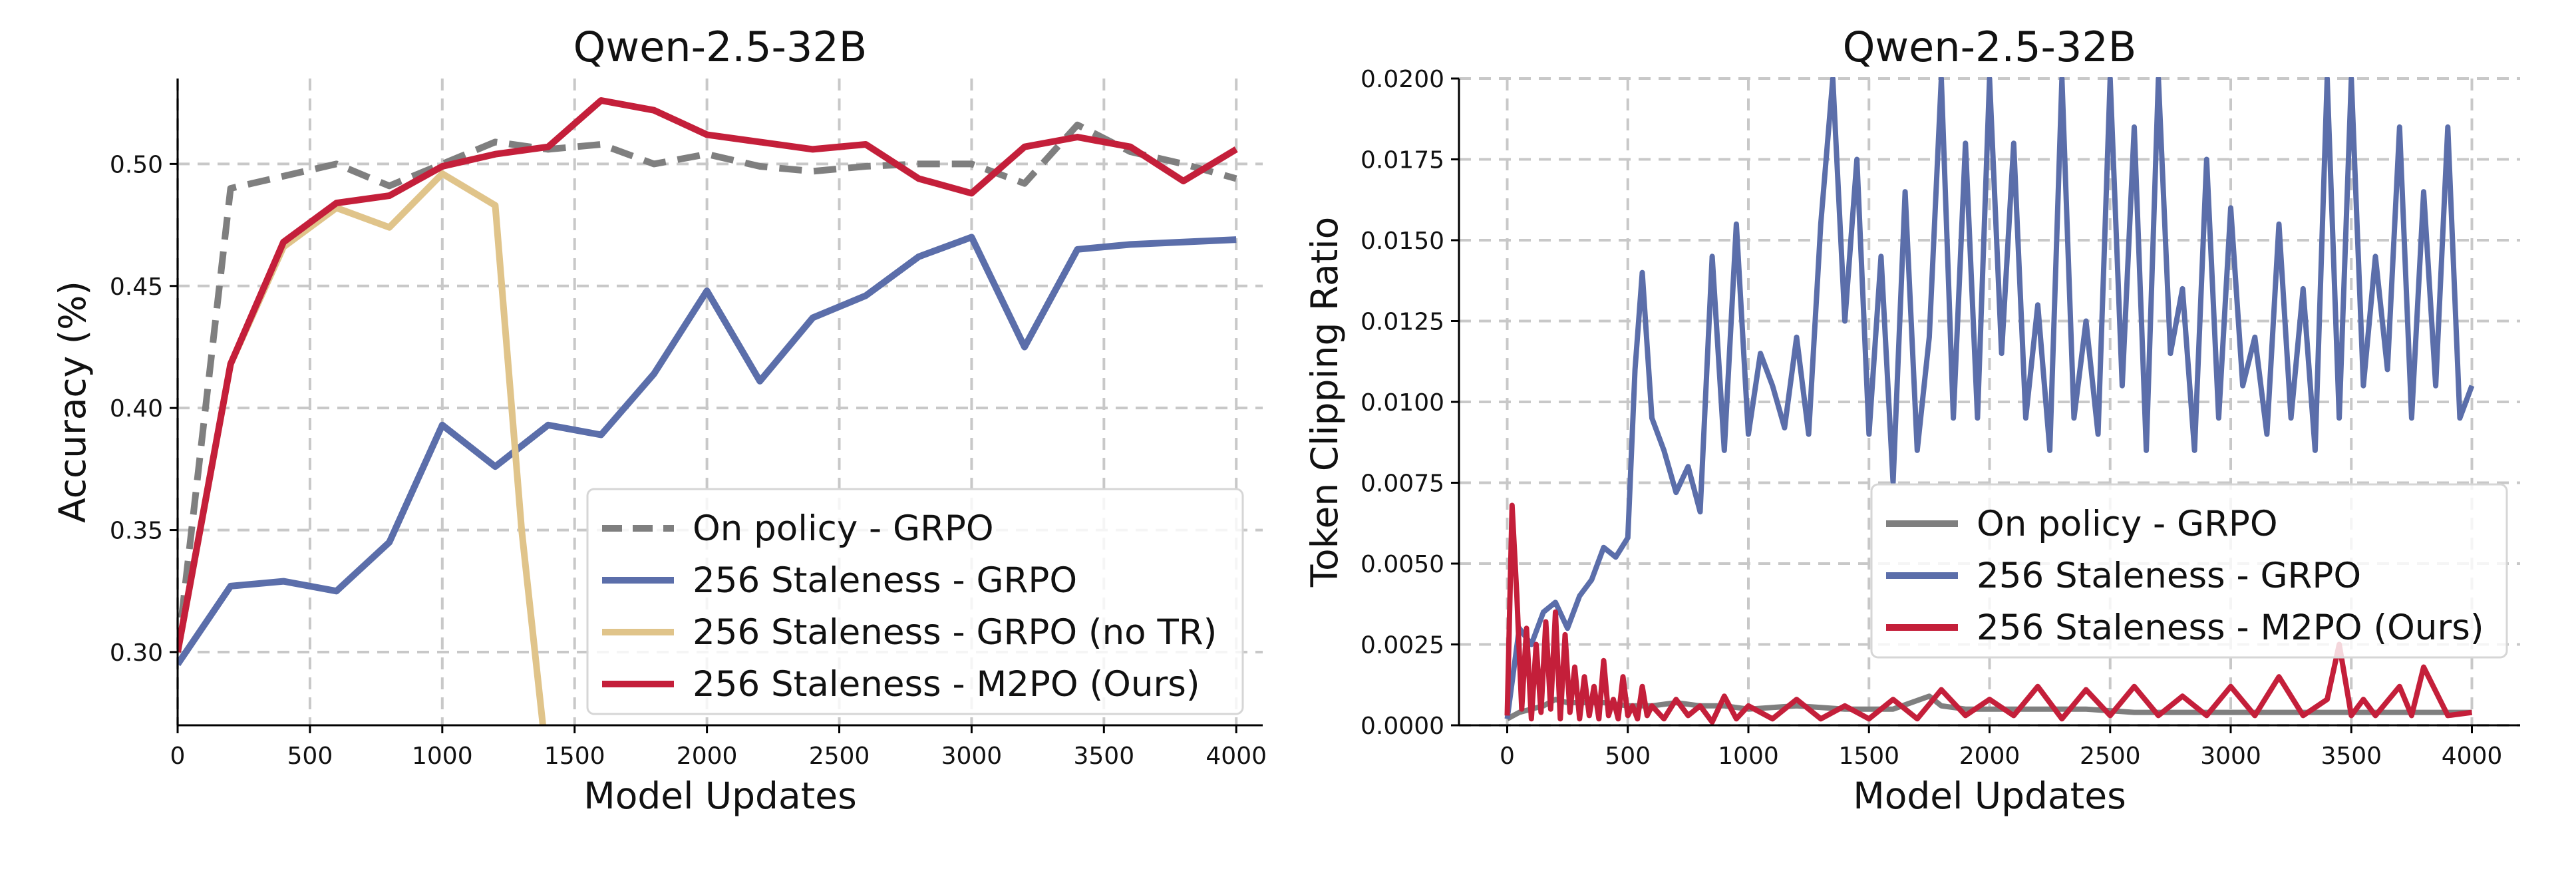  What do you see at coordinates (1402, 726) in the screenshot?
I see `y-tick-label: 0.0000` at bounding box center [1402, 726].